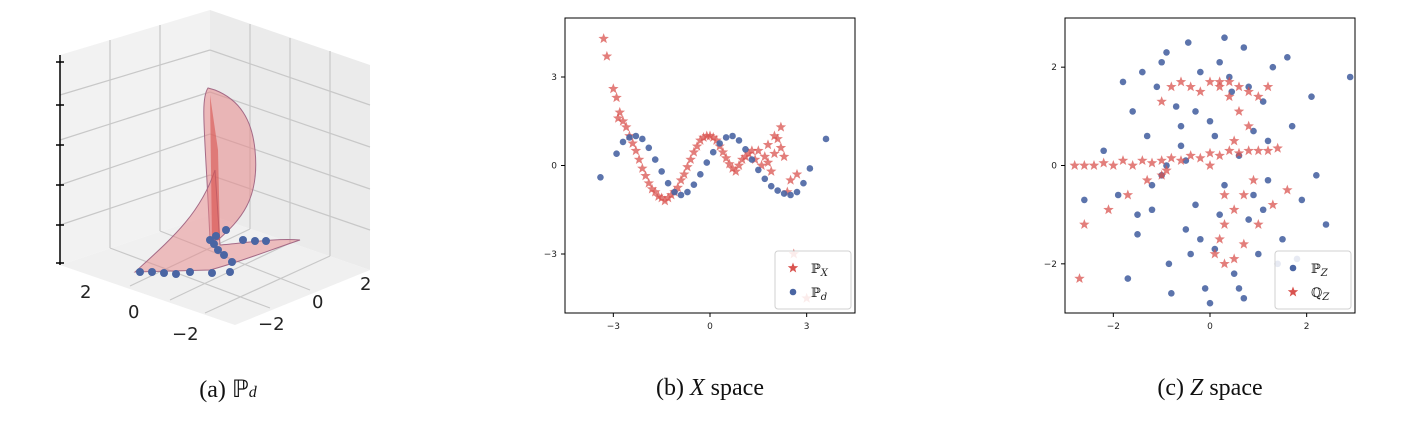 The width and height of the screenshot is (1413, 427). I want to click on back-wall-left, so click(135, 137).